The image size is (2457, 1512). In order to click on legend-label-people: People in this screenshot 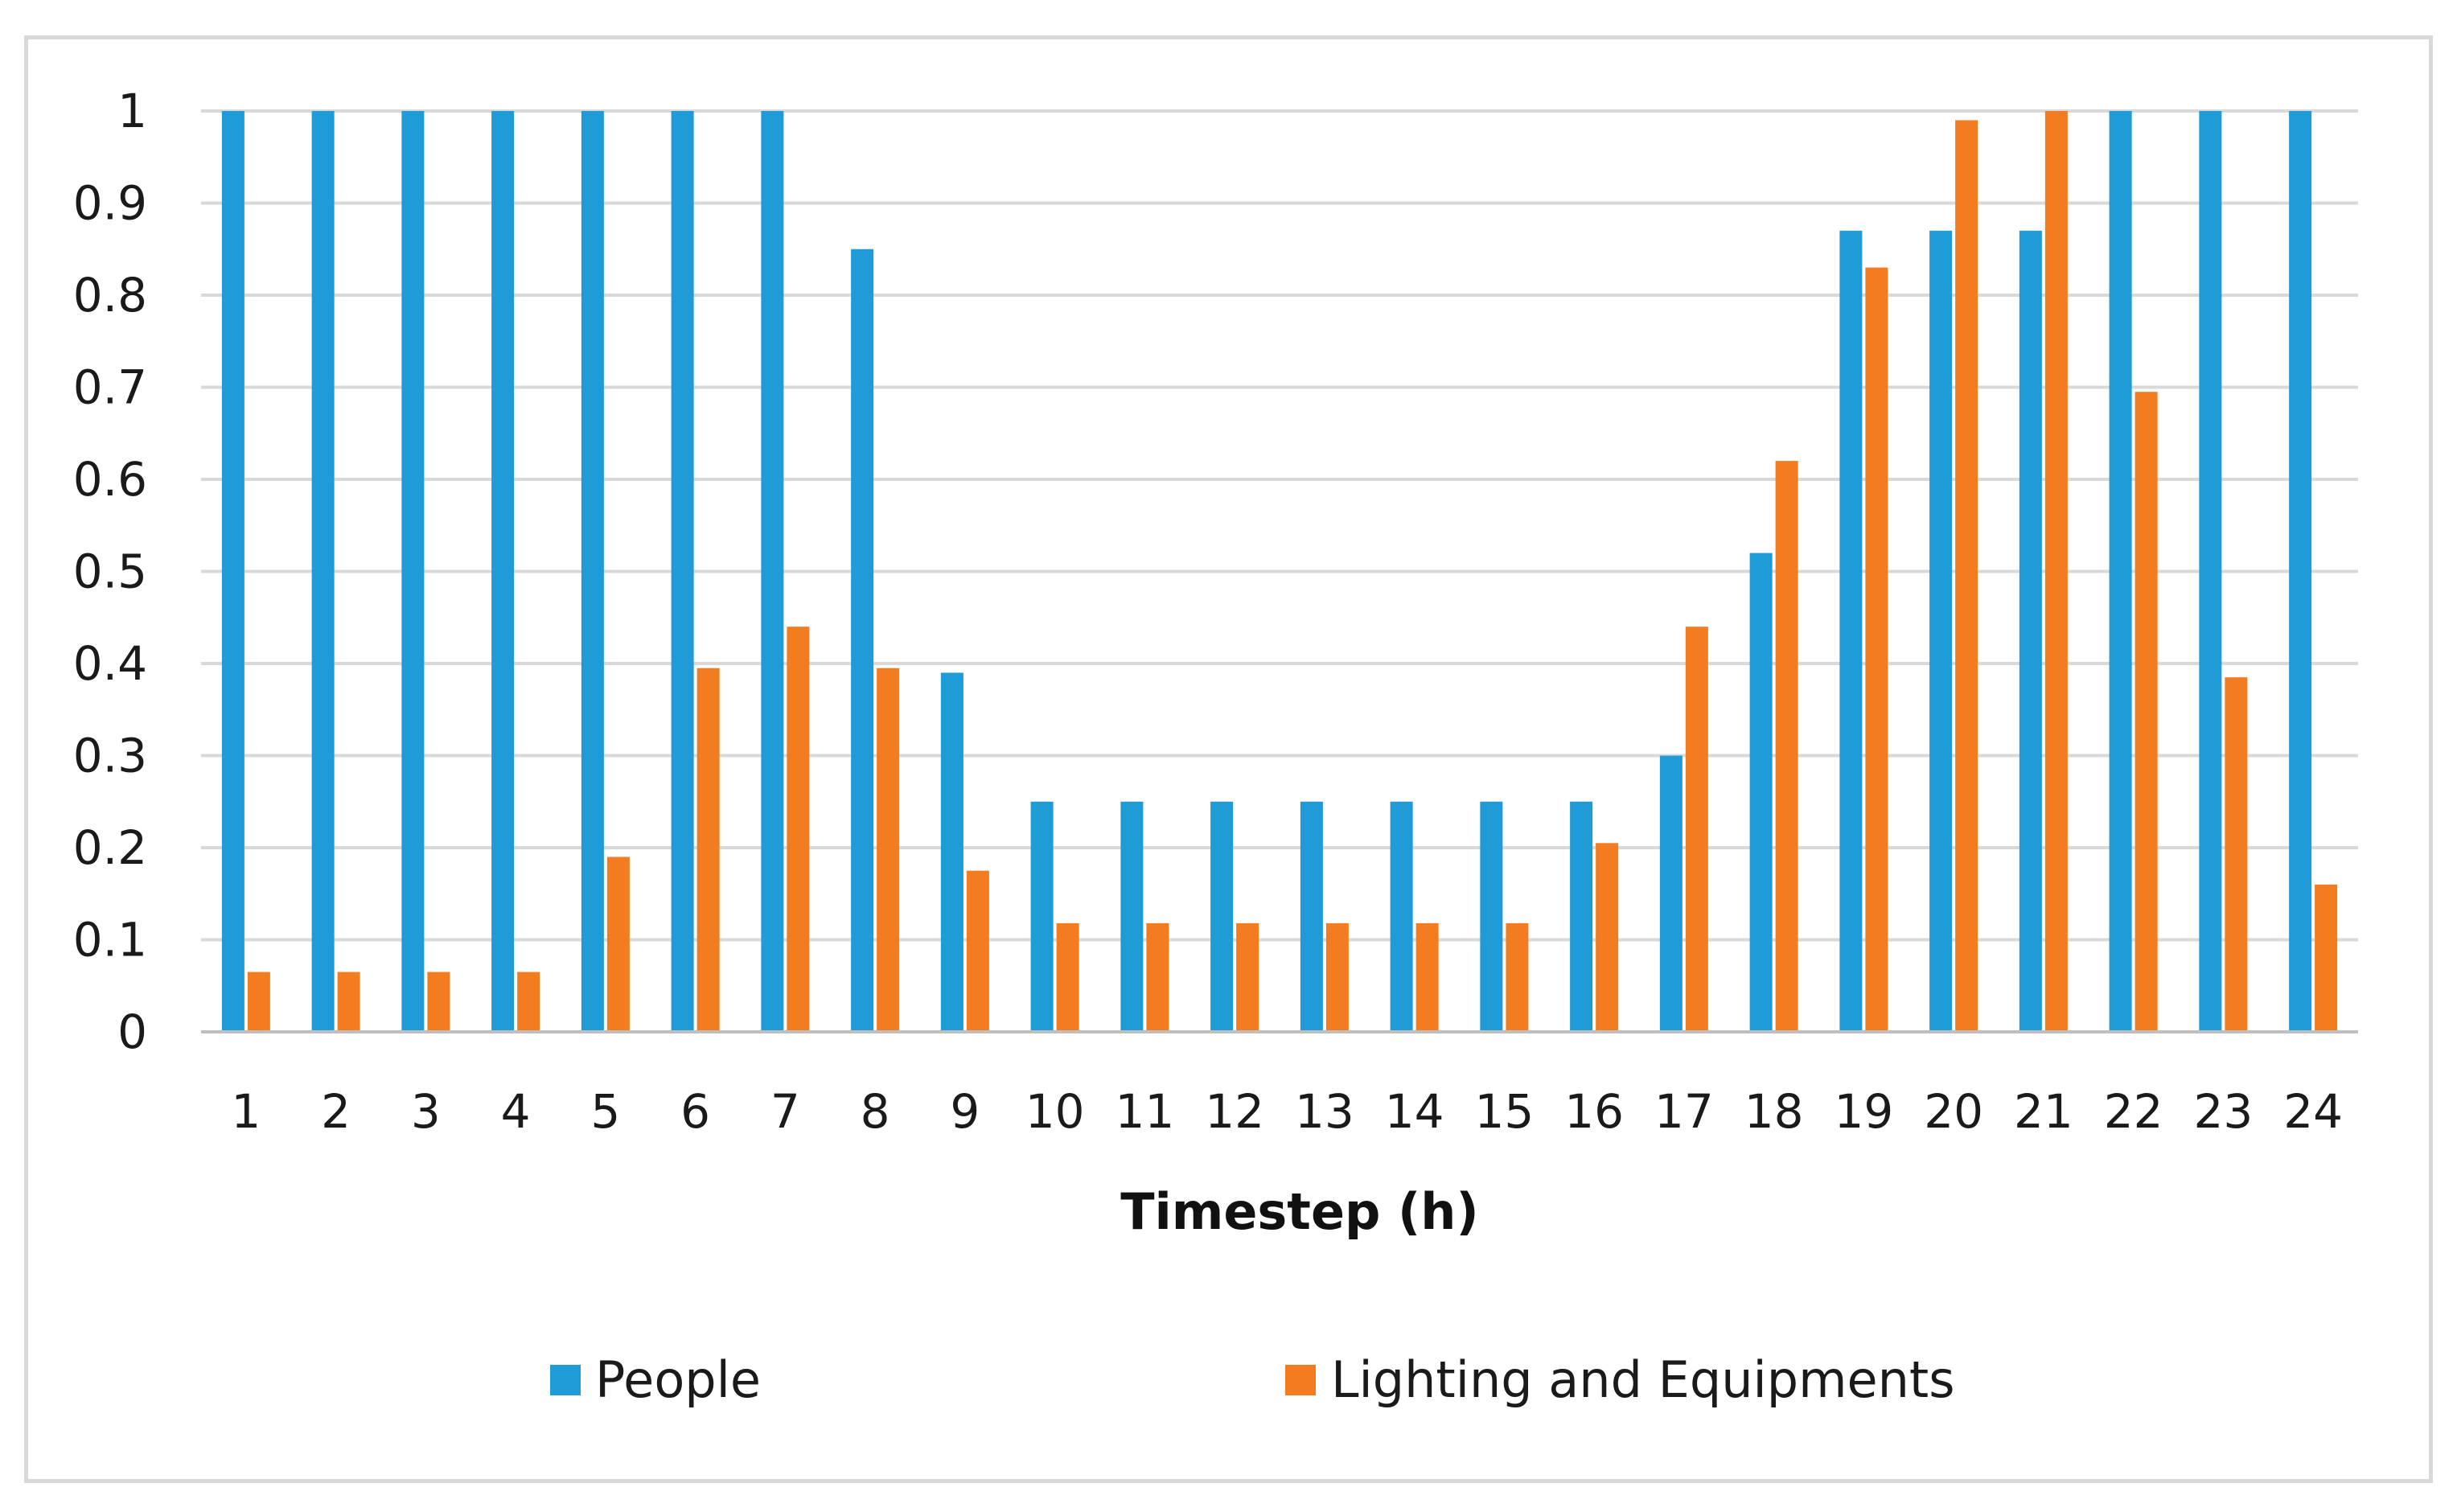, I will do `click(678, 1380)`.